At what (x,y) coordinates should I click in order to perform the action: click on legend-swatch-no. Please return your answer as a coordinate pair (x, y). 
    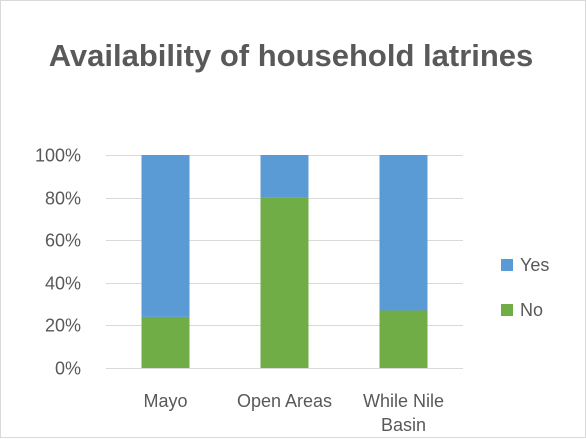
    Looking at the image, I should click on (507, 310).